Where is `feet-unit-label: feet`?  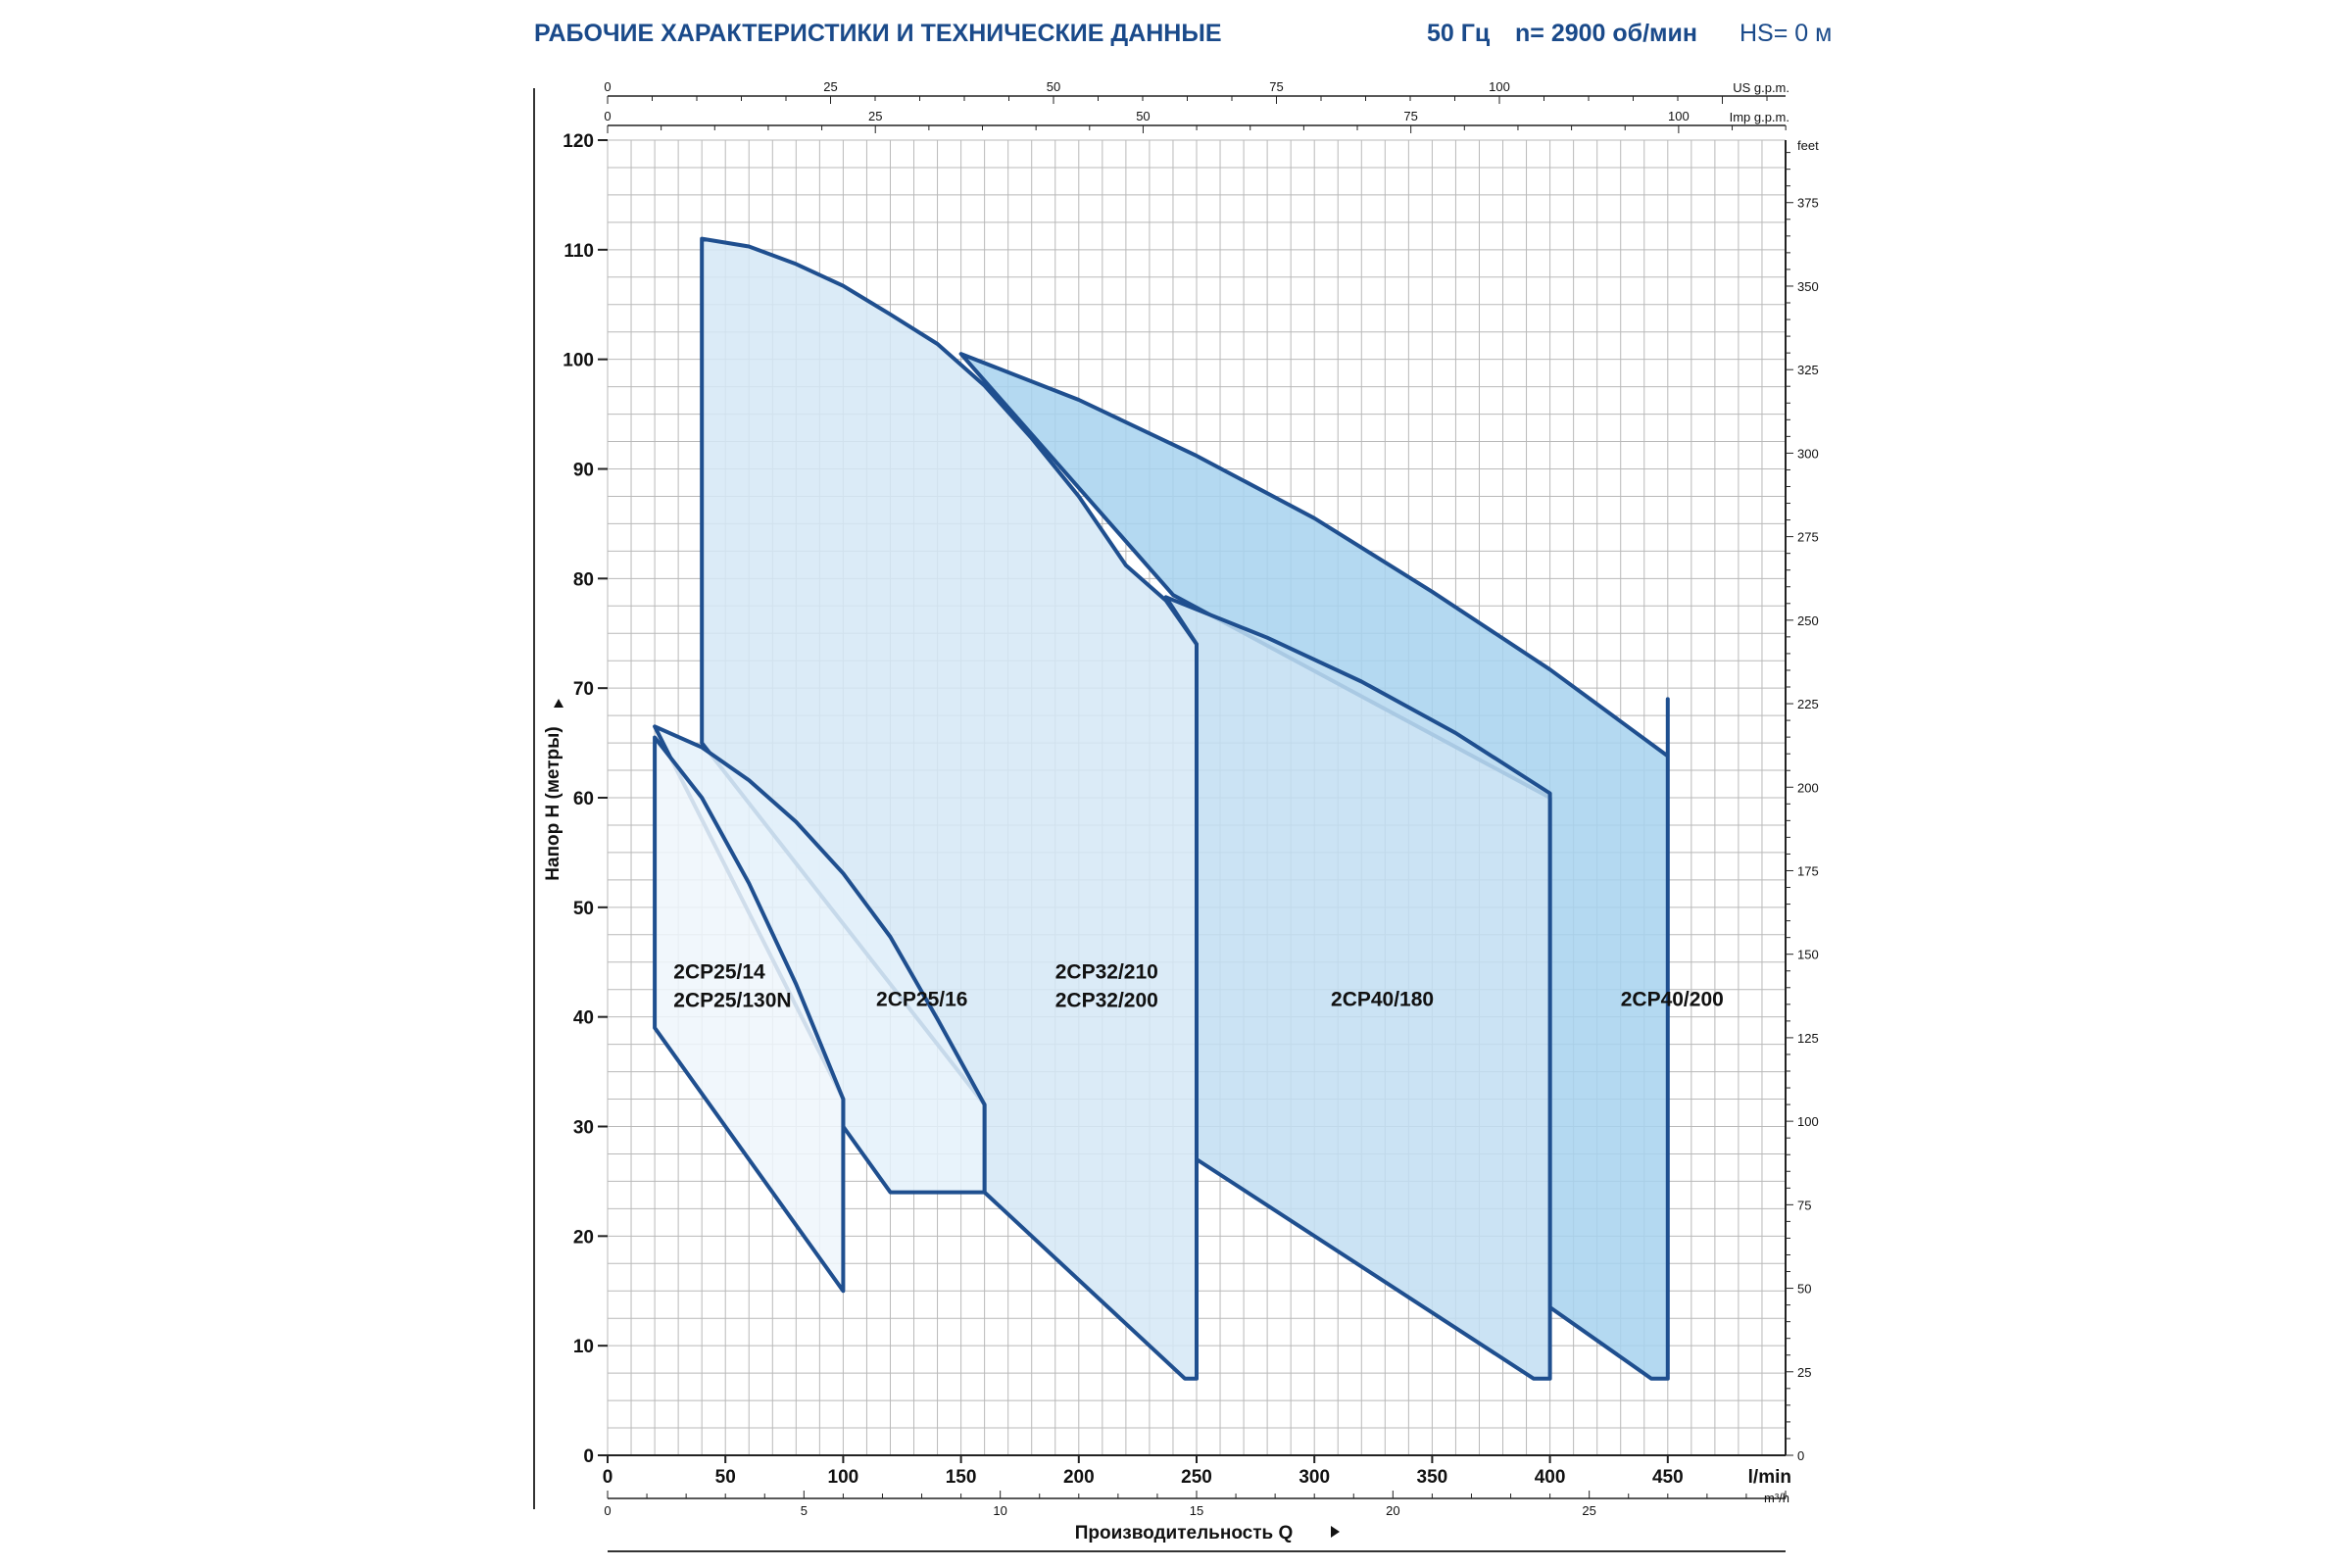
feet-unit-label: feet is located at coordinates (1808, 145).